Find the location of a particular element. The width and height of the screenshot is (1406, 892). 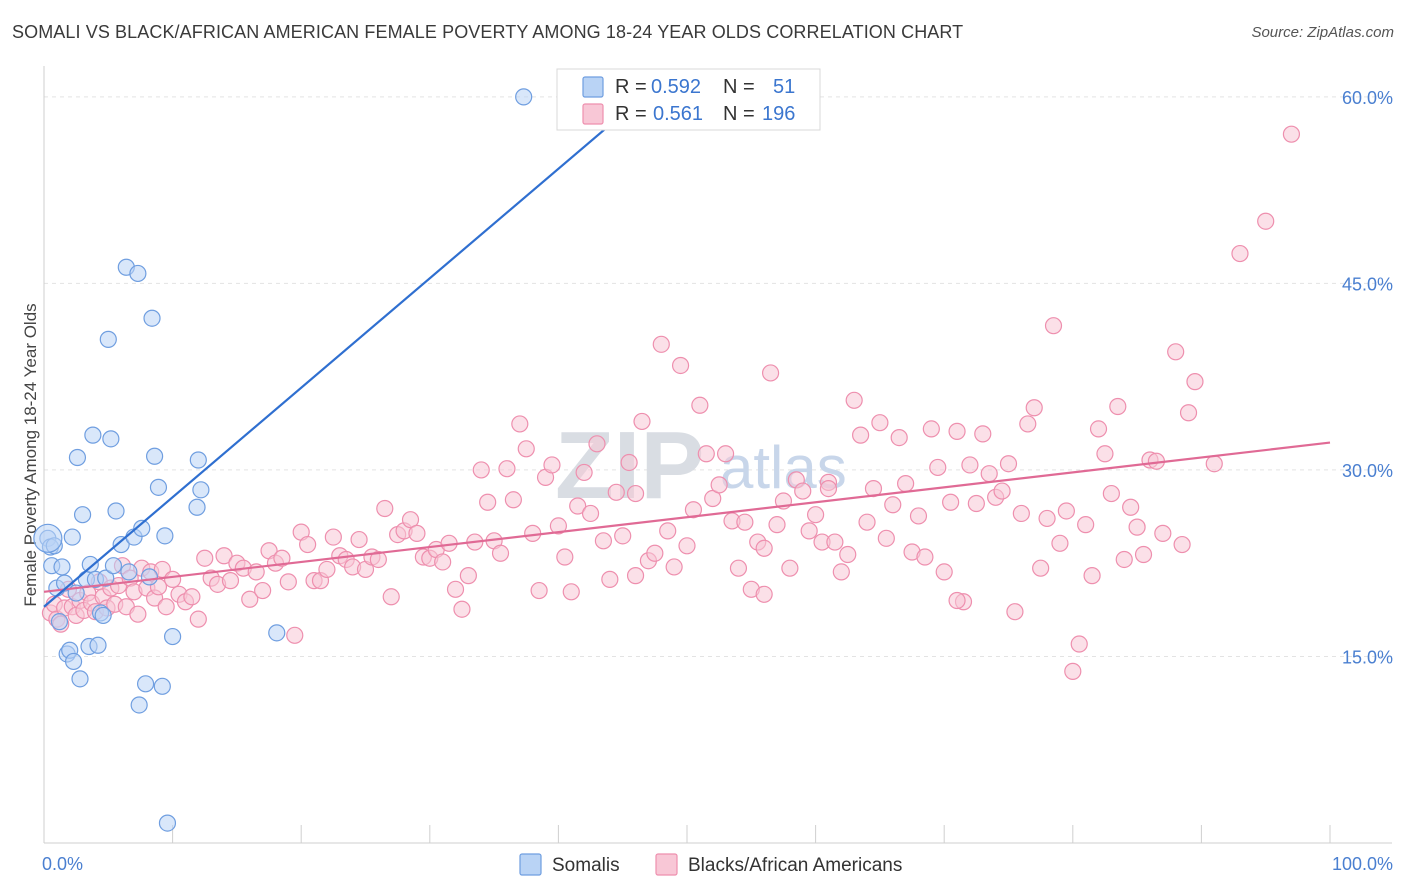

bottom-legend-swatch-somali is located at coordinates (530, 864).